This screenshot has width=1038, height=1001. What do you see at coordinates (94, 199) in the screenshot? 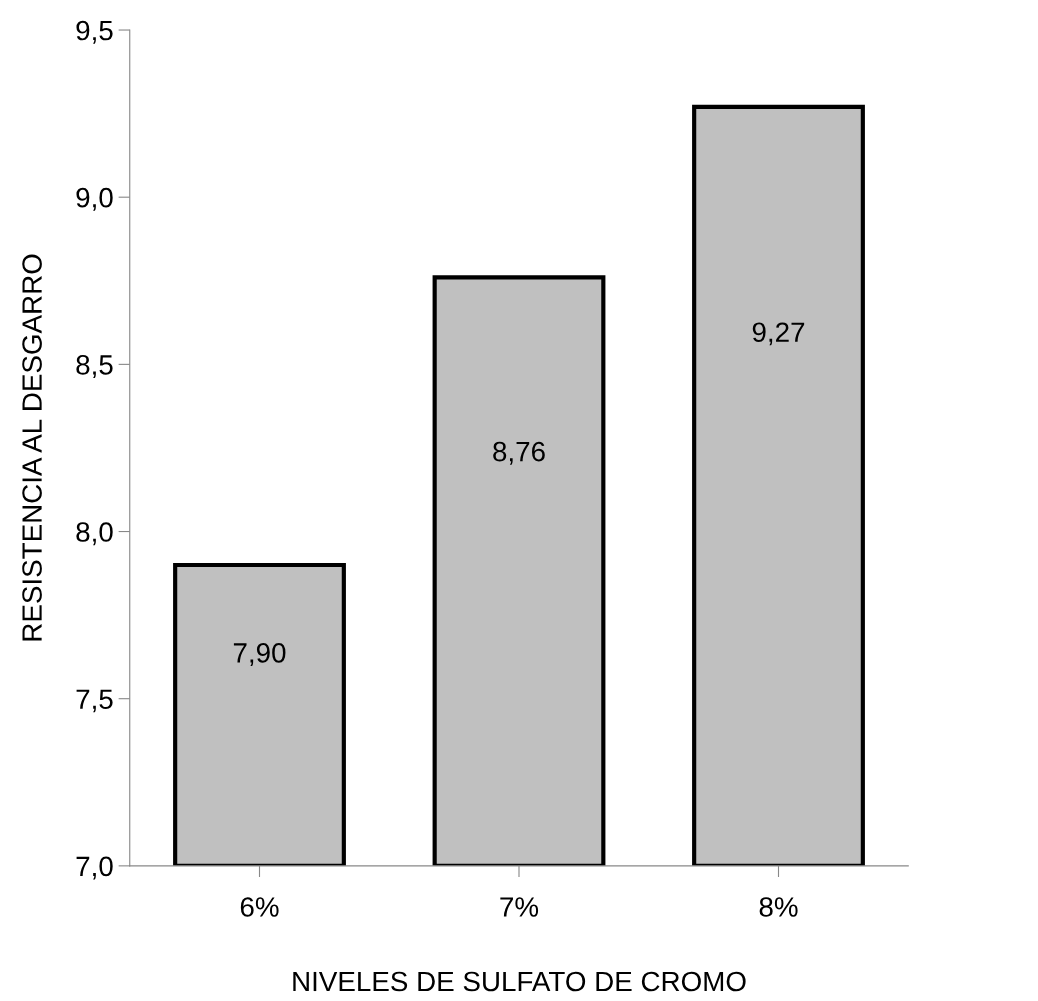
I see `y-tick-label: 9,0` at bounding box center [94, 199].